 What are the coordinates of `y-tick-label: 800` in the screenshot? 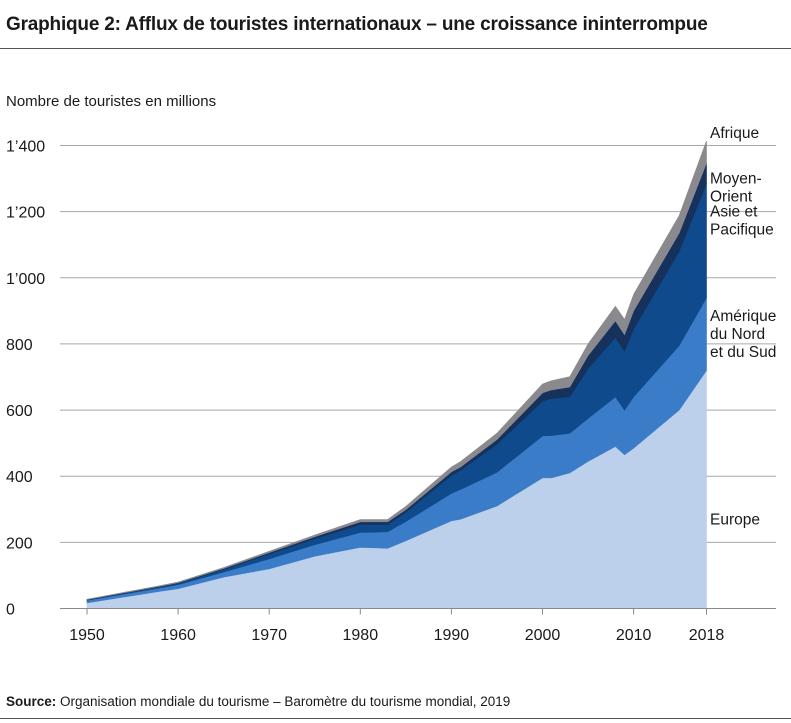 It's located at (19, 345).